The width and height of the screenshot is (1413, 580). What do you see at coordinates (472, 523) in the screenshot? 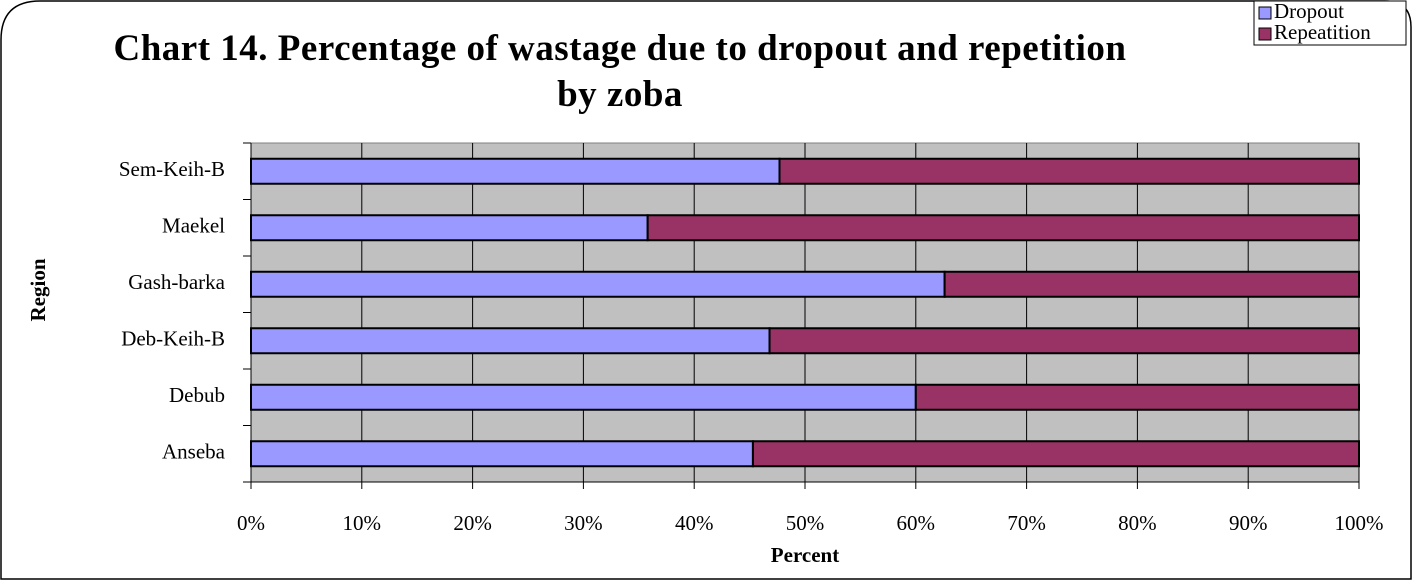
I see `x-tick-label: 20%` at bounding box center [472, 523].